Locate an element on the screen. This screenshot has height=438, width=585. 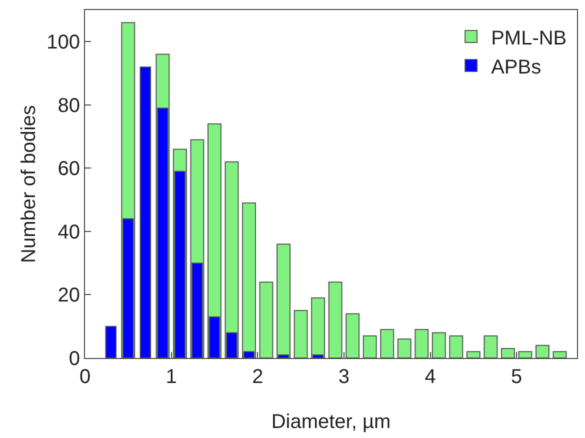
y-tick-label: 40 is located at coordinates (69, 232).